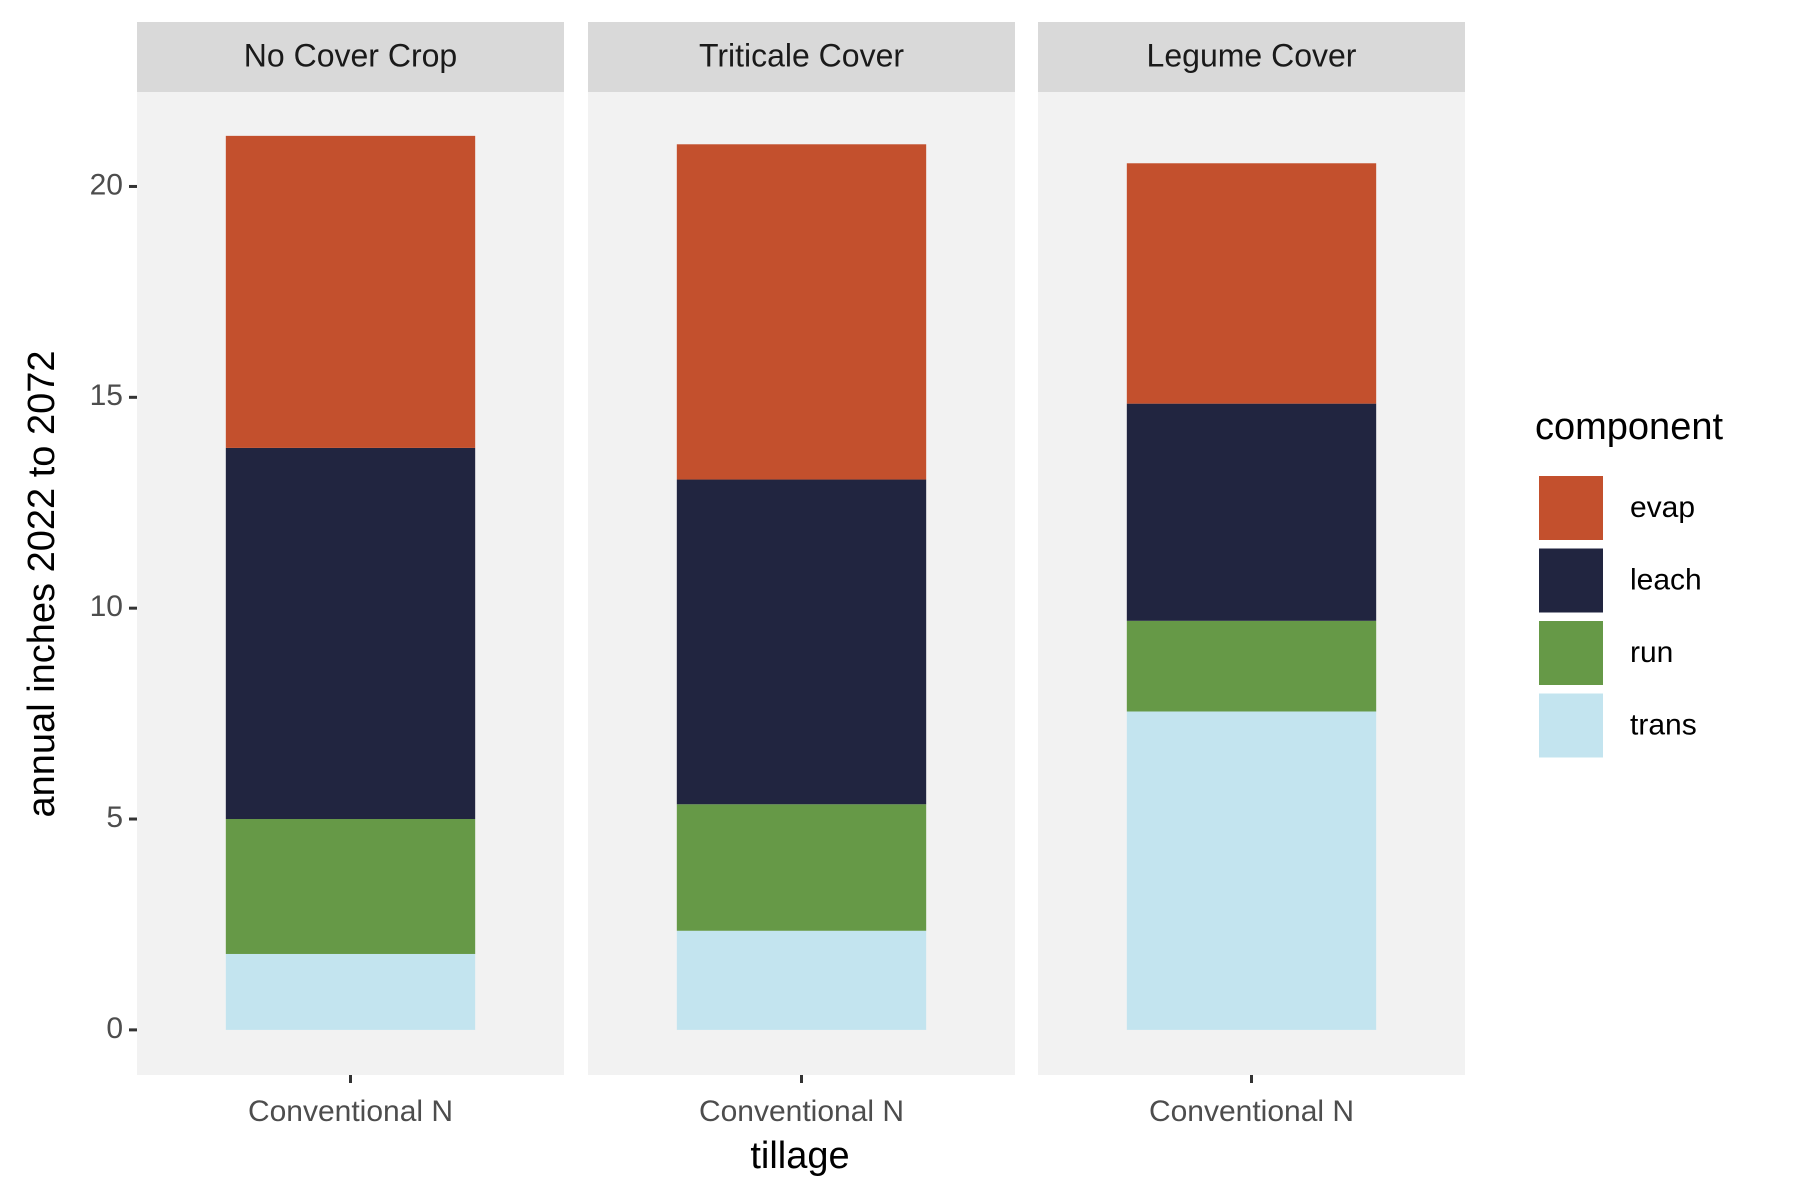  I want to click on y-tick-label: 10, so click(106, 606).